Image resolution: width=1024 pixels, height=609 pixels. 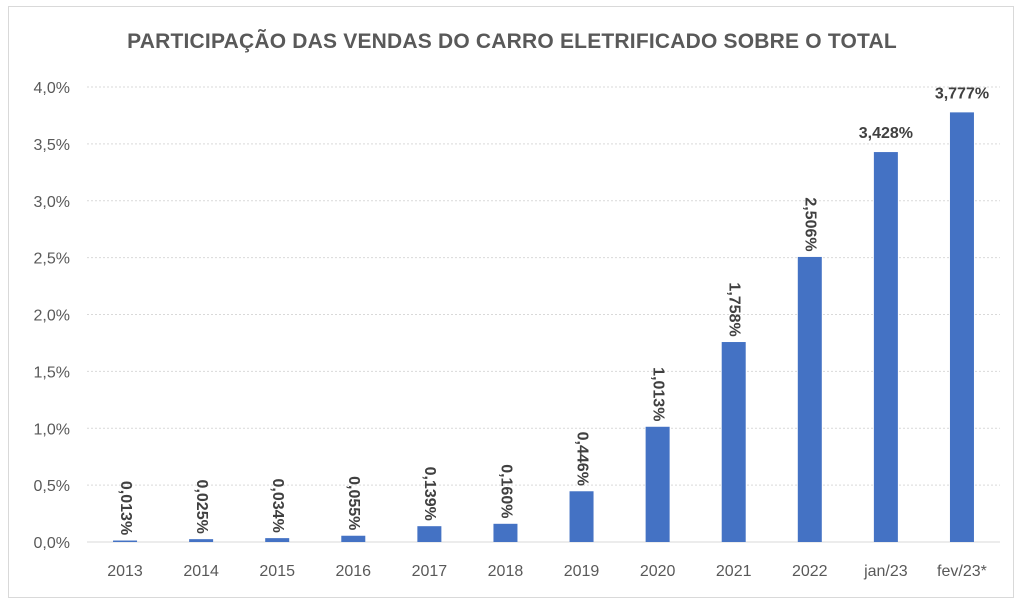 I want to click on x-tick-label: 2016, so click(x=353, y=571).